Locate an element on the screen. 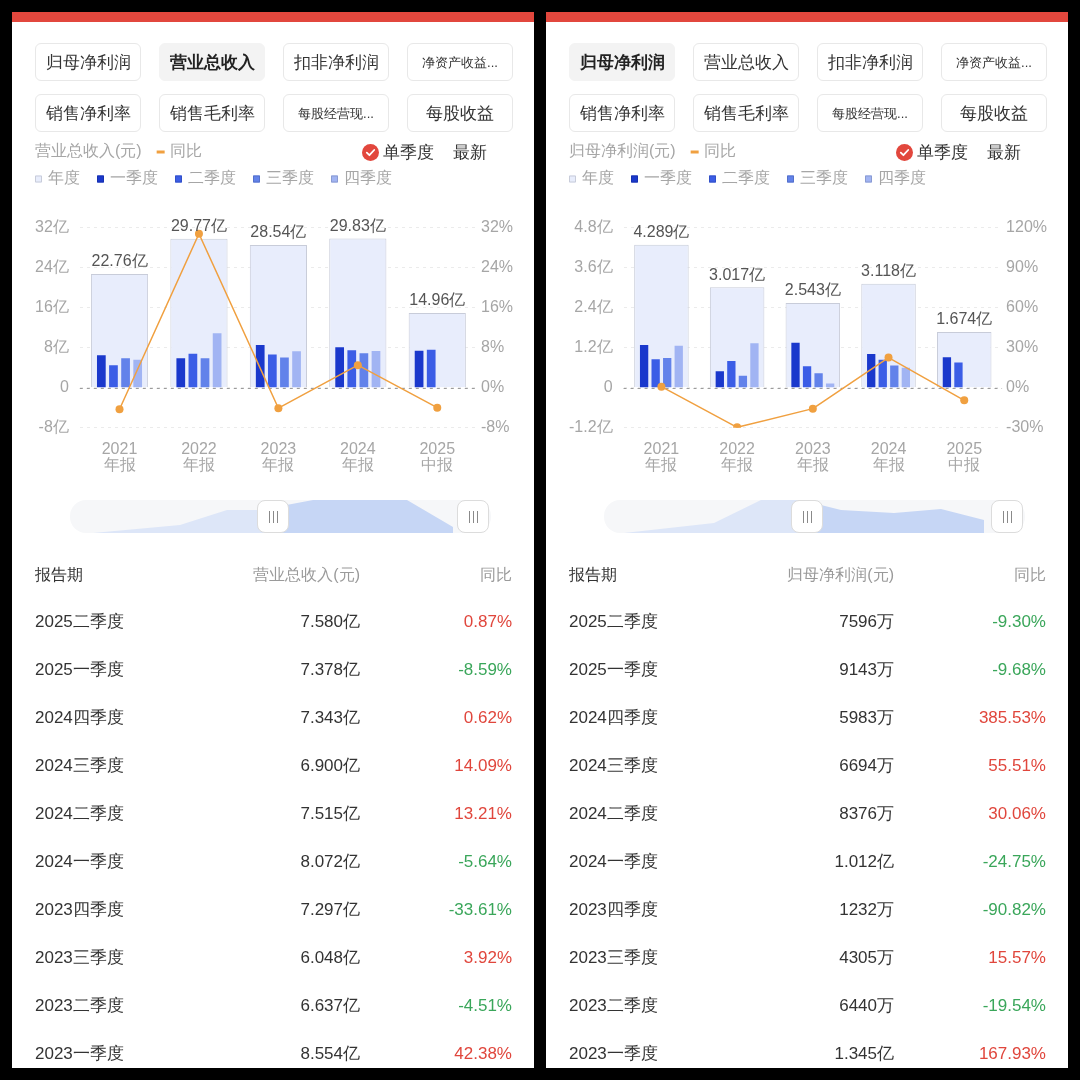 This screenshot has width=1080, height=1080. text: 6.048亿 is located at coordinates (330, 957).